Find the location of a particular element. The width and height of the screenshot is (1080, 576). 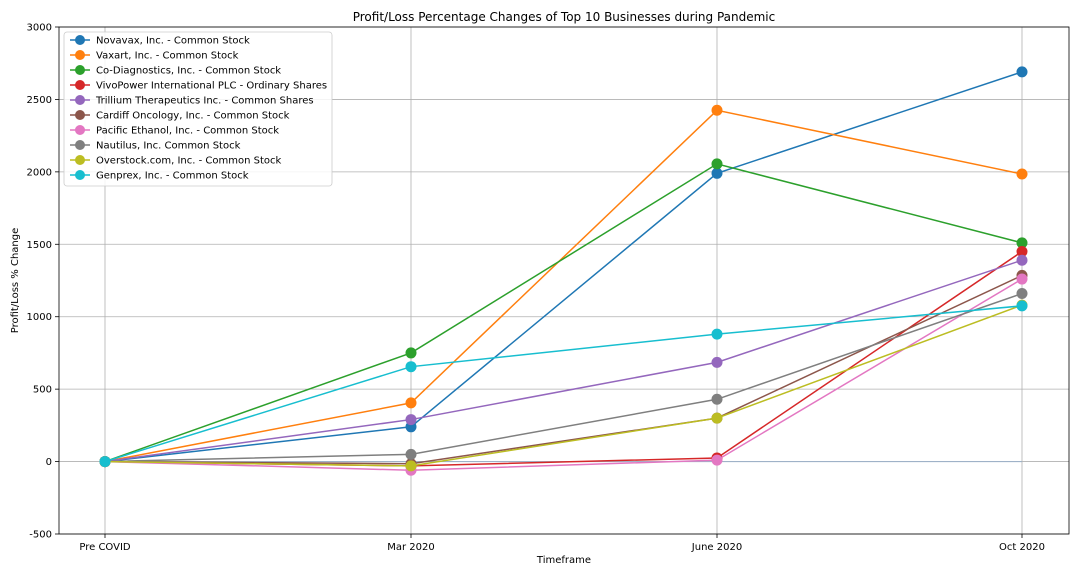

legend-entry: Vaxart, Inc. - Common Stock is located at coordinates (154, 56).